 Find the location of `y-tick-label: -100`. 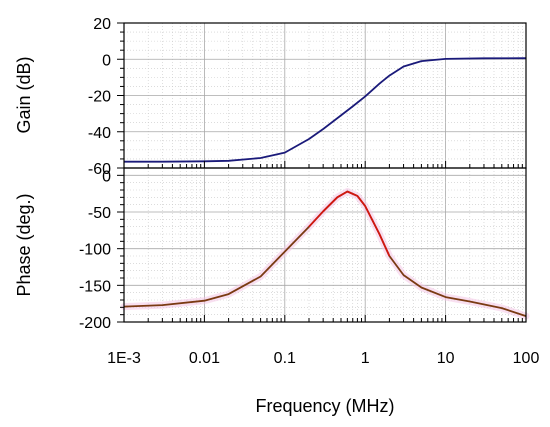

y-tick-label: -100 is located at coordinates (95, 250).